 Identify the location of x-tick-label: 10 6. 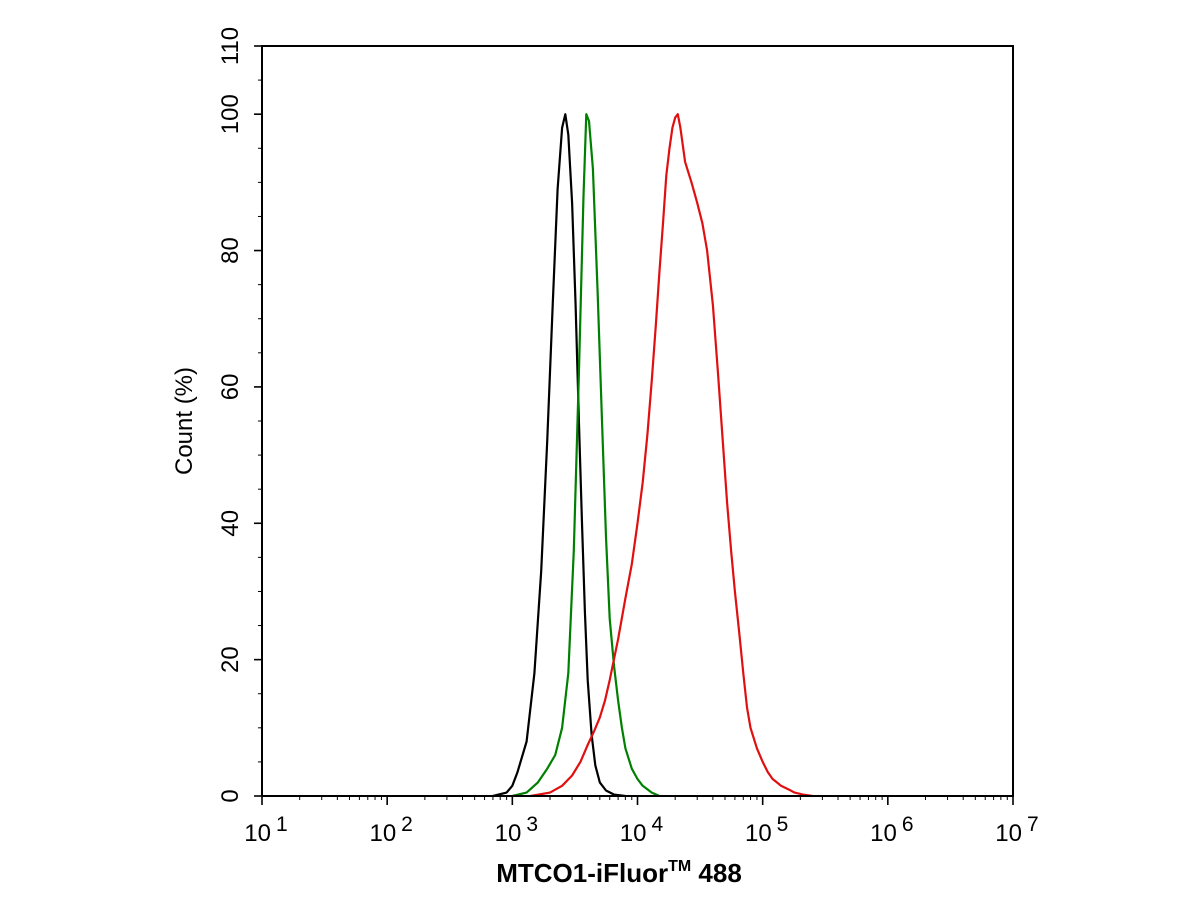
(891, 830).